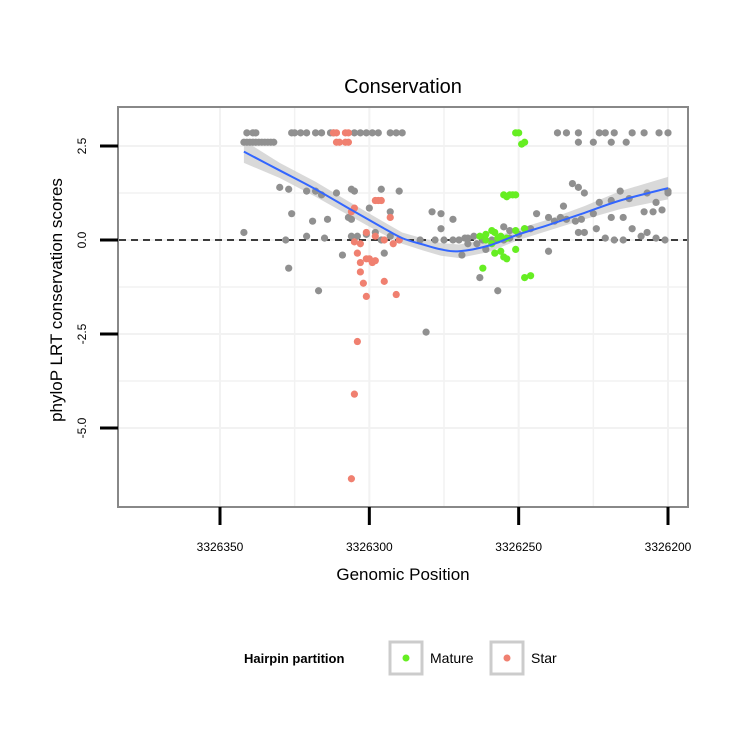  I want to click on confidence-band-layer, so click(456, 199).